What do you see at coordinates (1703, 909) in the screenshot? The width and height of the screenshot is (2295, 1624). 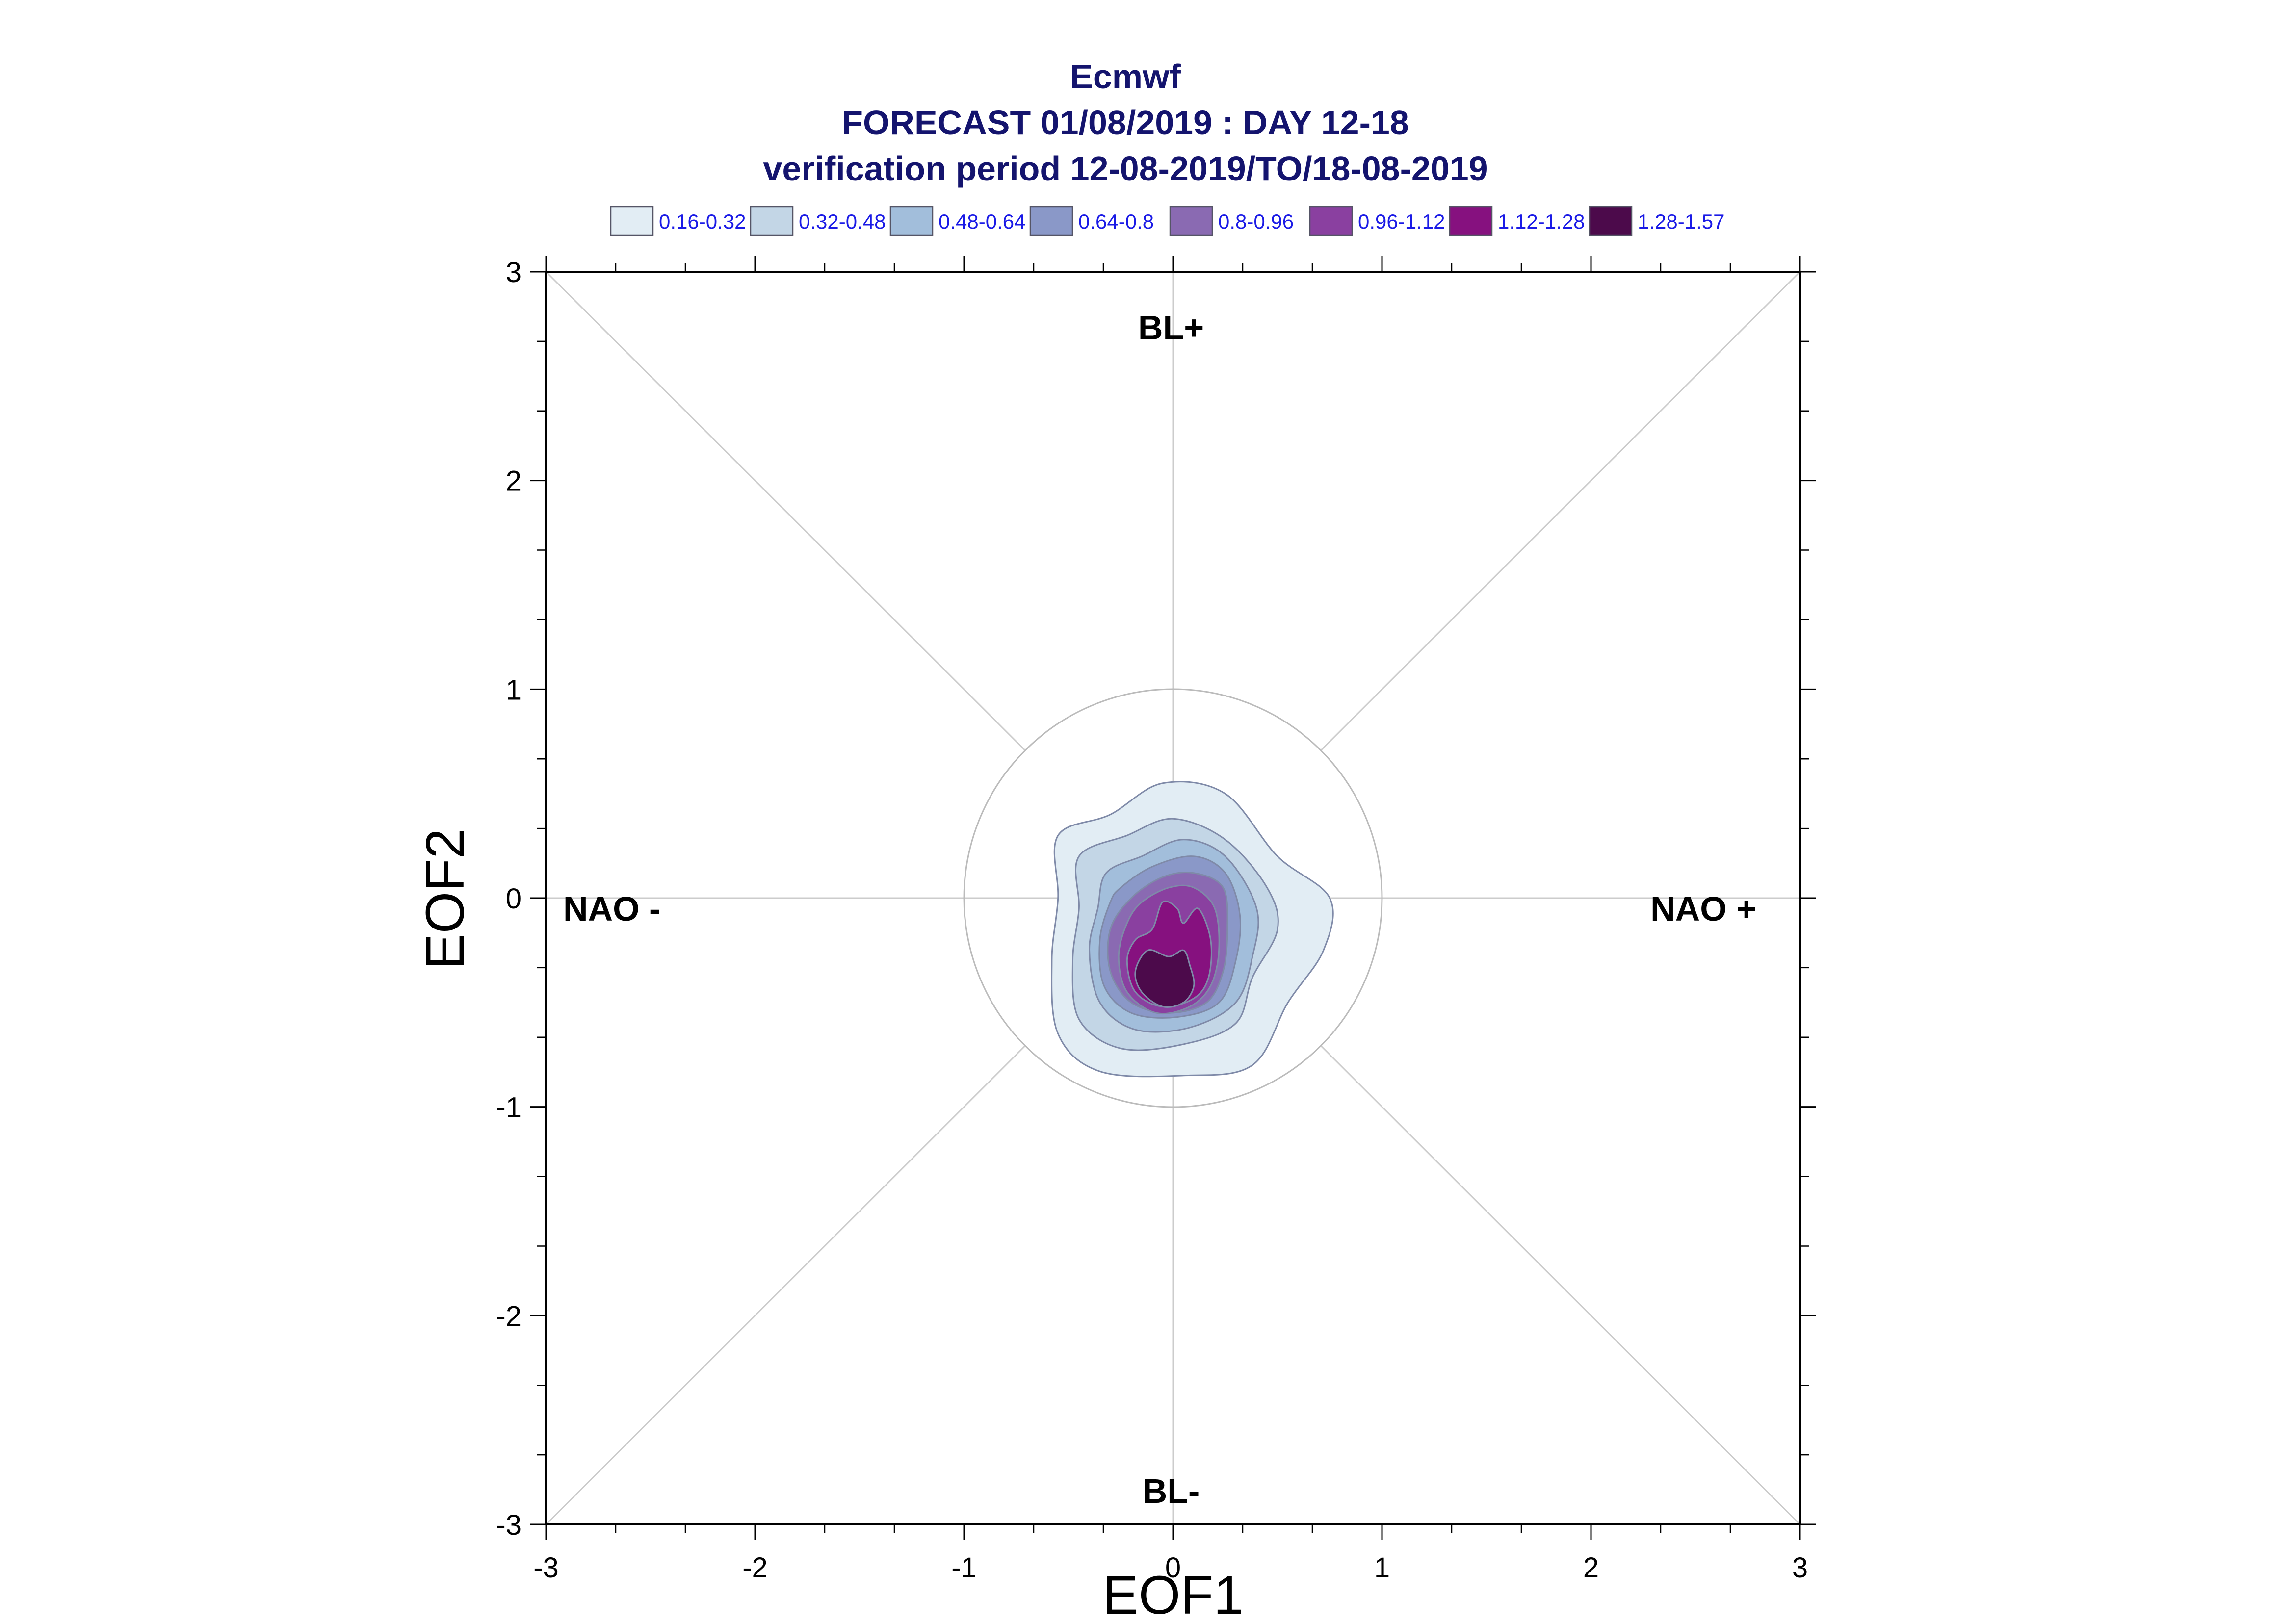 I see `regime-label-nao-plus: NAO +` at bounding box center [1703, 909].